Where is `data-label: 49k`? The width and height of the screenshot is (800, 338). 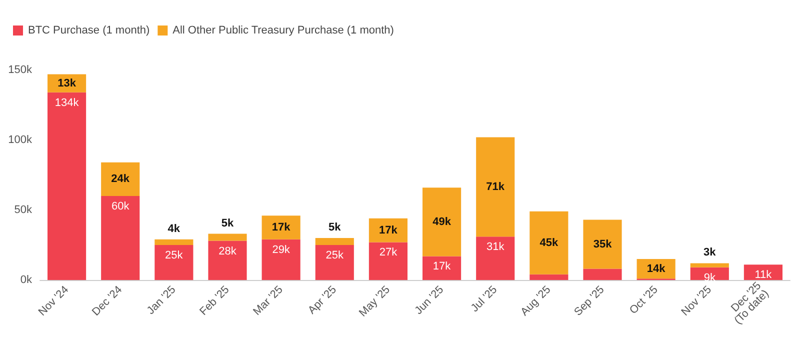 data-label: 49k is located at coordinates (442, 222).